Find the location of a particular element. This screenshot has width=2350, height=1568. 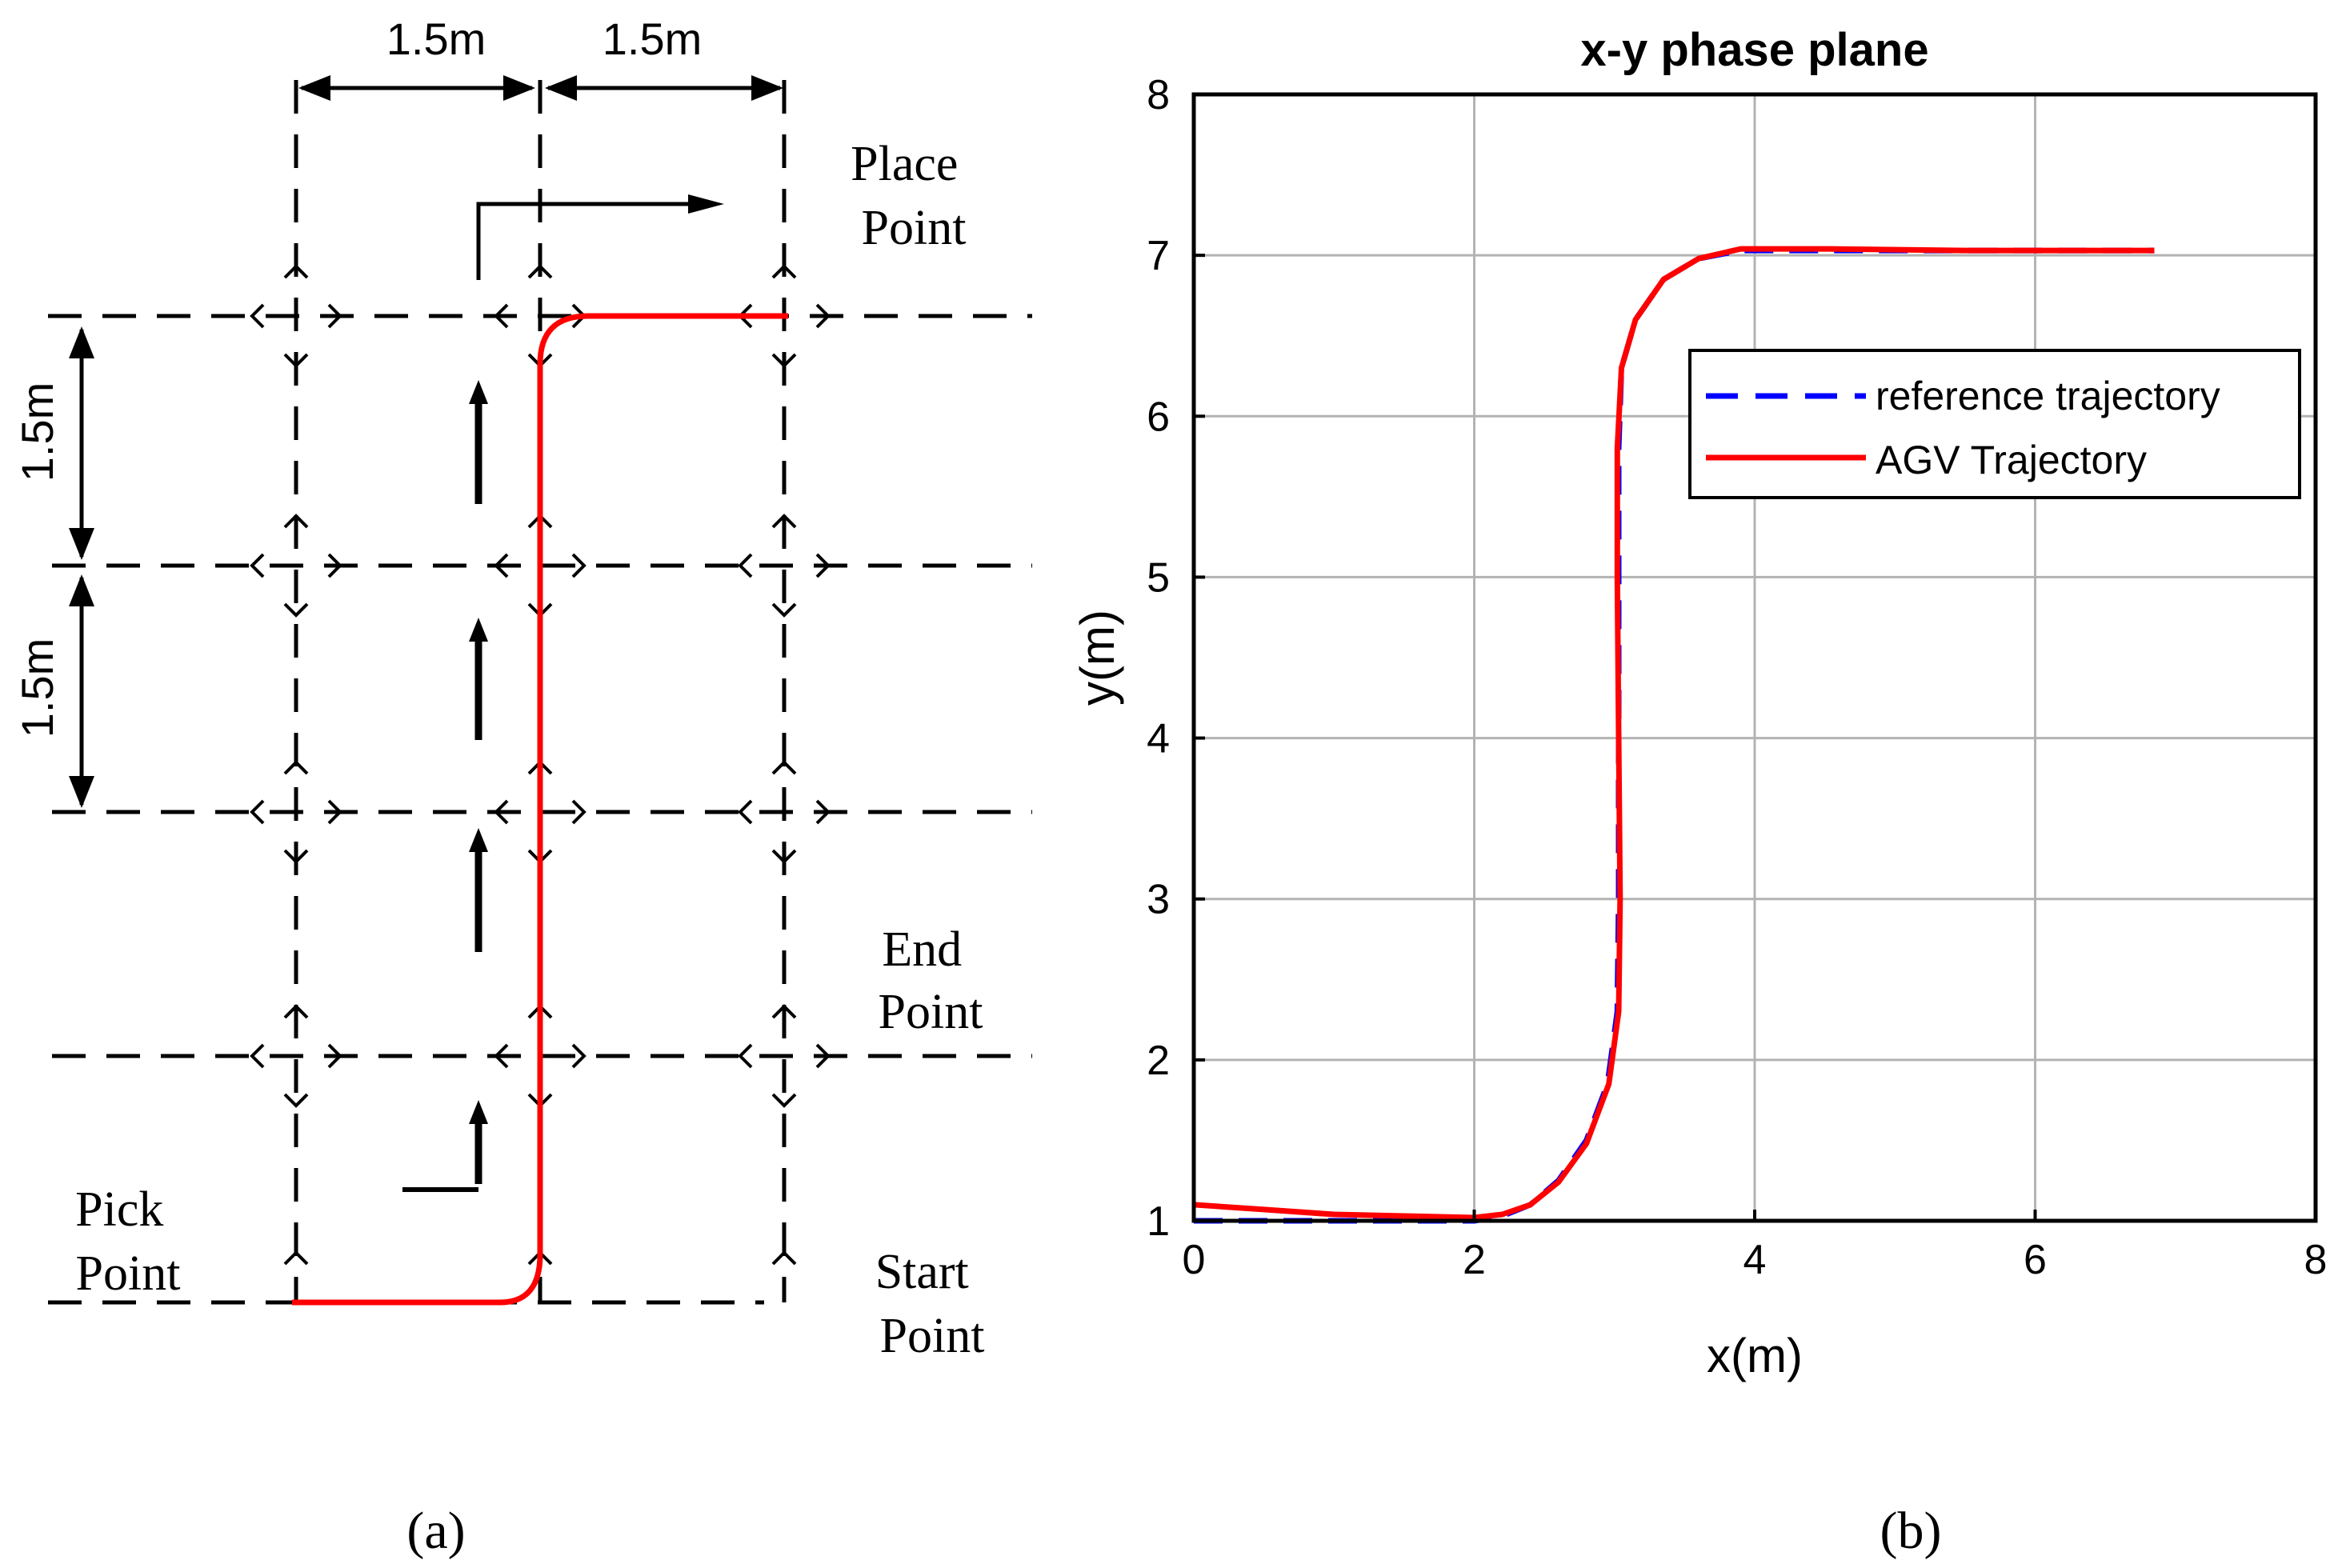

dimension-label-top-right: 1.5m is located at coordinates (653, 39).